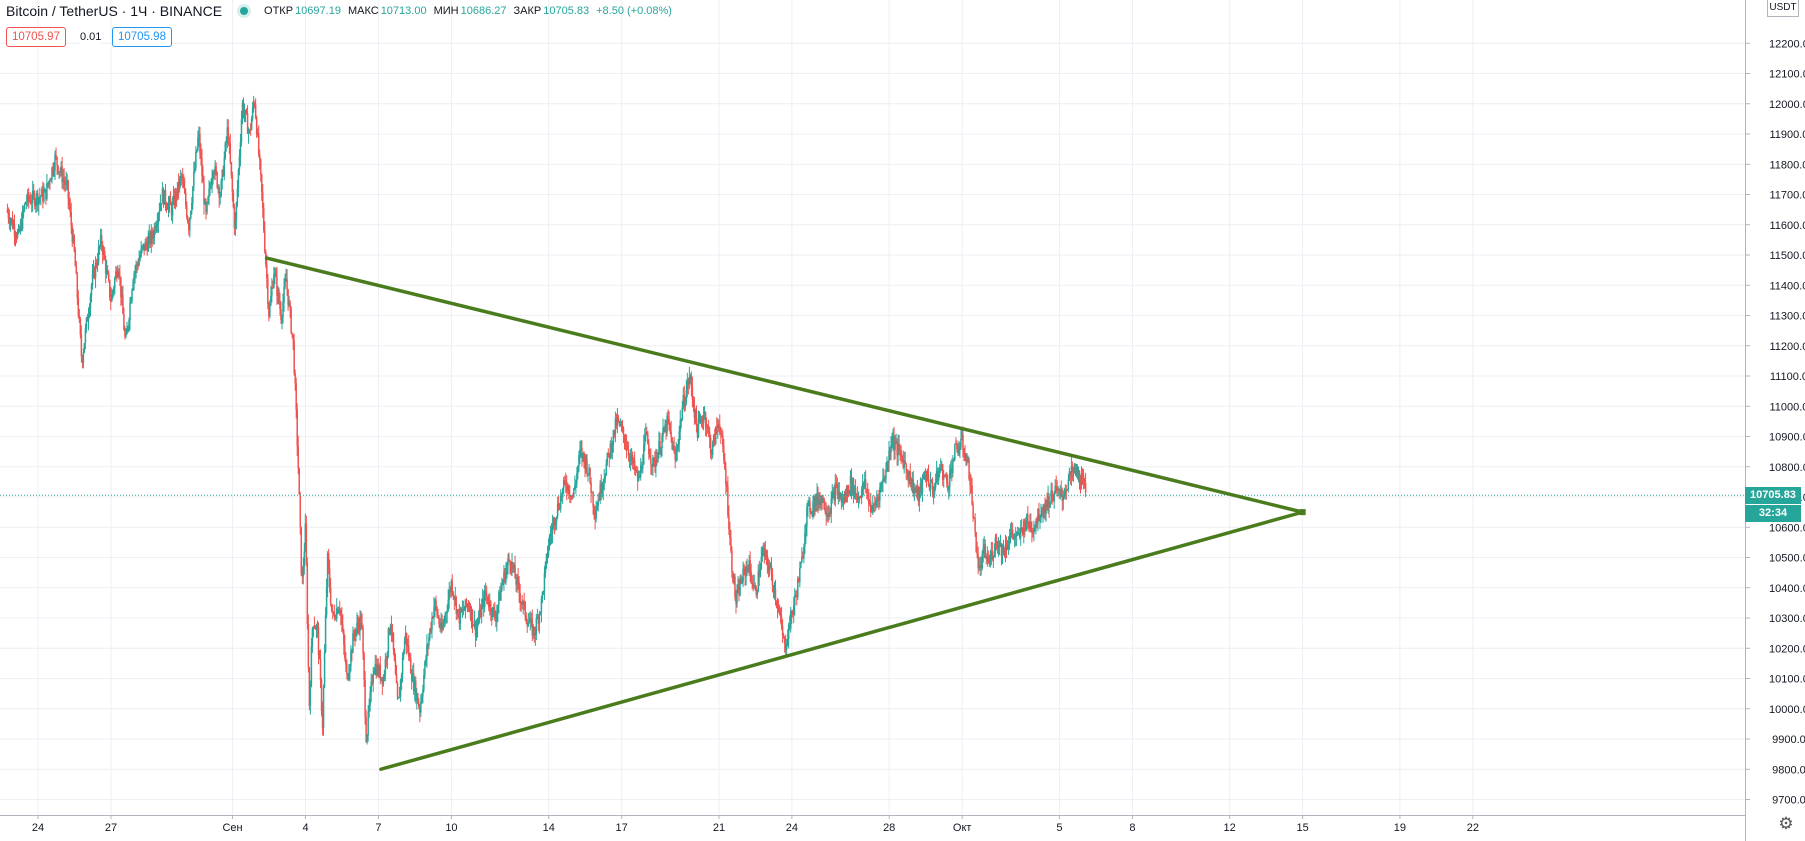 The width and height of the screenshot is (1805, 841). Describe the element at coordinates (1783, 8) in the screenshot. I see `currency-button: USDT` at that location.